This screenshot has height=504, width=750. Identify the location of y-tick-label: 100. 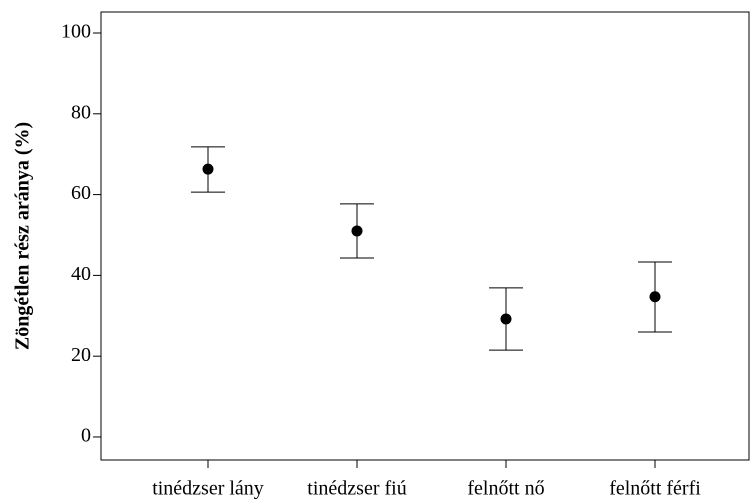
(76, 32).